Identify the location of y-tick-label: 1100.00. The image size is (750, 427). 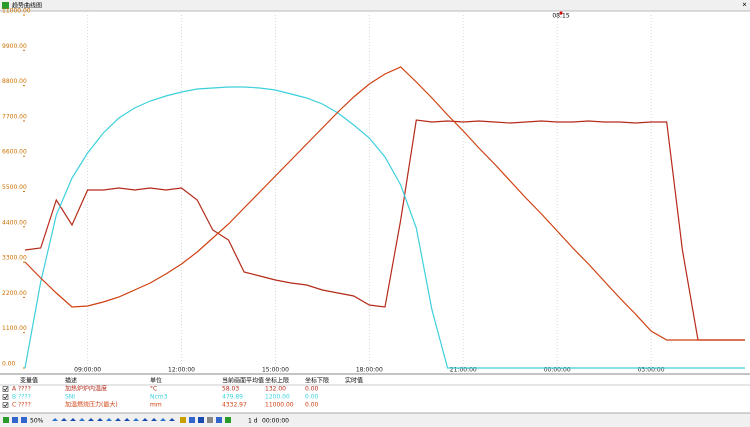
(14, 328).